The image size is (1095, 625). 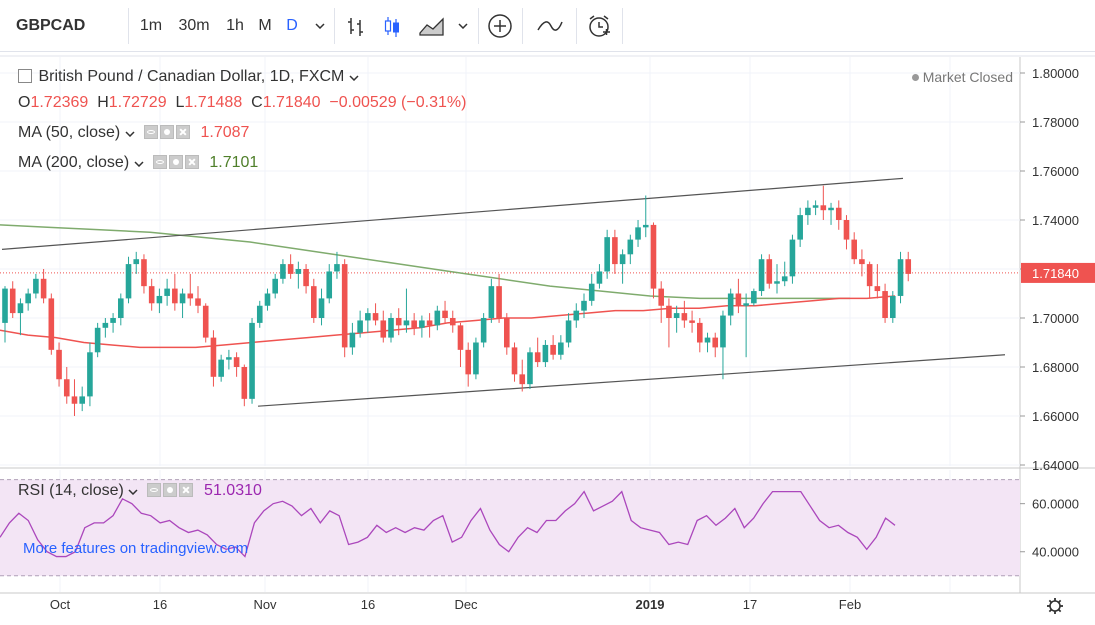 I want to click on ma200-legend: MA (200, close) 1.7101, so click(x=138, y=163).